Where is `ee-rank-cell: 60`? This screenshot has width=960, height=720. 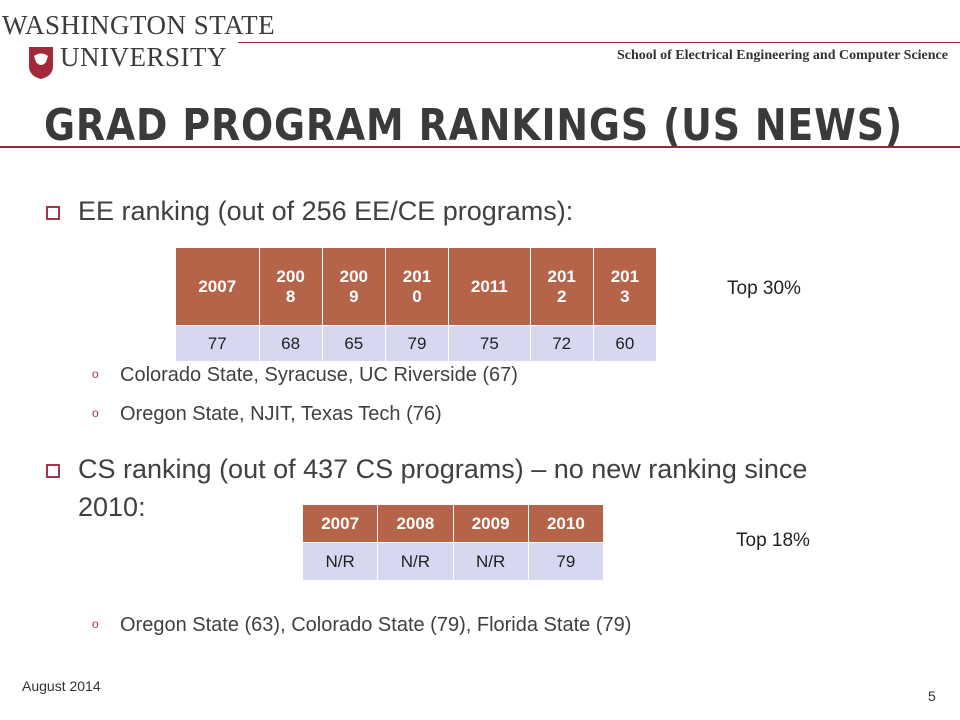 ee-rank-cell: 60 is located at coordinates (625, 343).